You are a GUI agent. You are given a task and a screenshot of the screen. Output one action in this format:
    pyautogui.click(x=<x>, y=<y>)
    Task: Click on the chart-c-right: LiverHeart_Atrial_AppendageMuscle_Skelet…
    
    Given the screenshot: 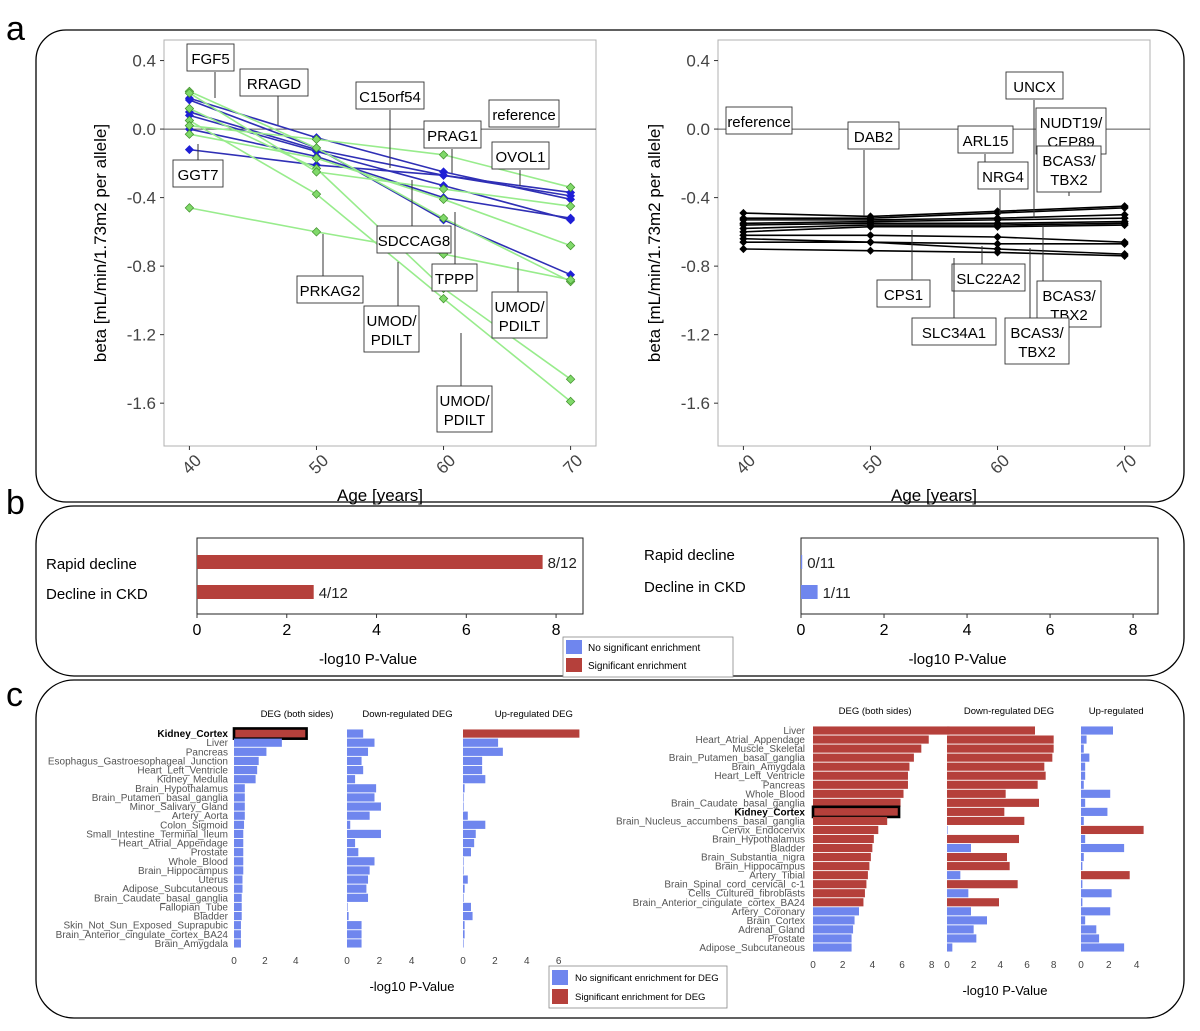 What is the action you would take?
    pyautogui.click(x=880, y=852)
    